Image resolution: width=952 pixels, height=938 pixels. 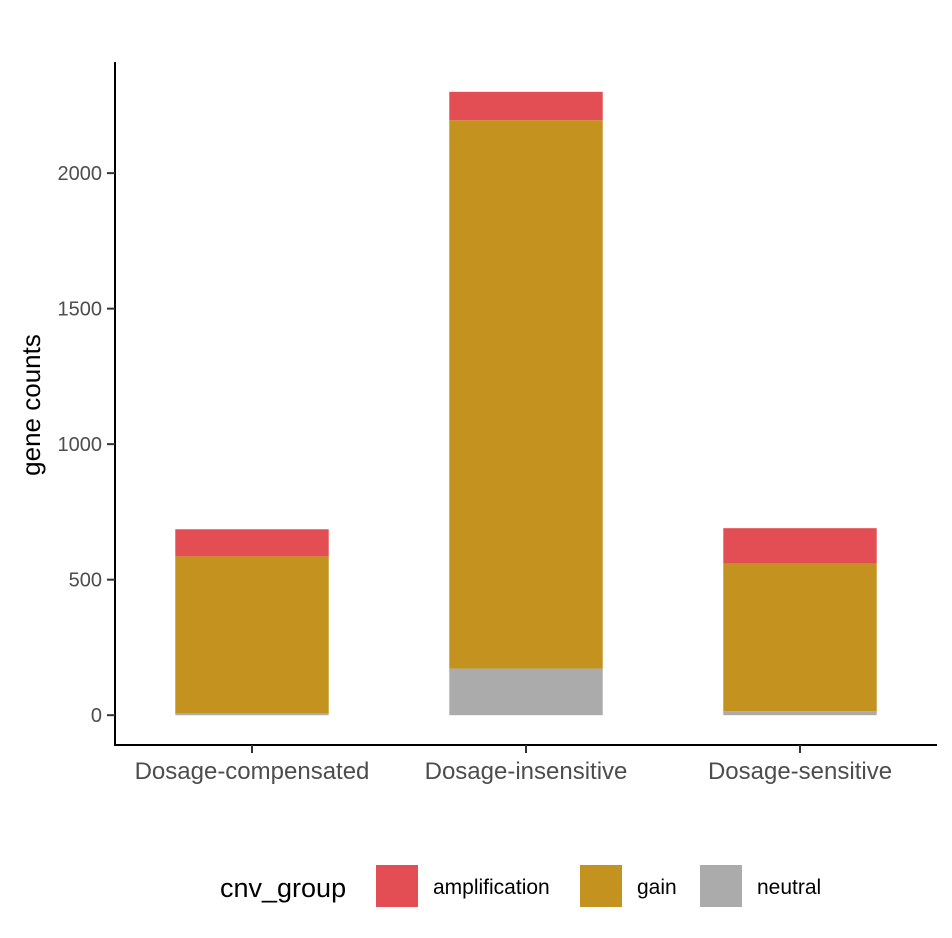 What do you see at coordinates (397, 886) in the screenshot?
I see `legend-key-amplification` at bounding box center [397, 886].